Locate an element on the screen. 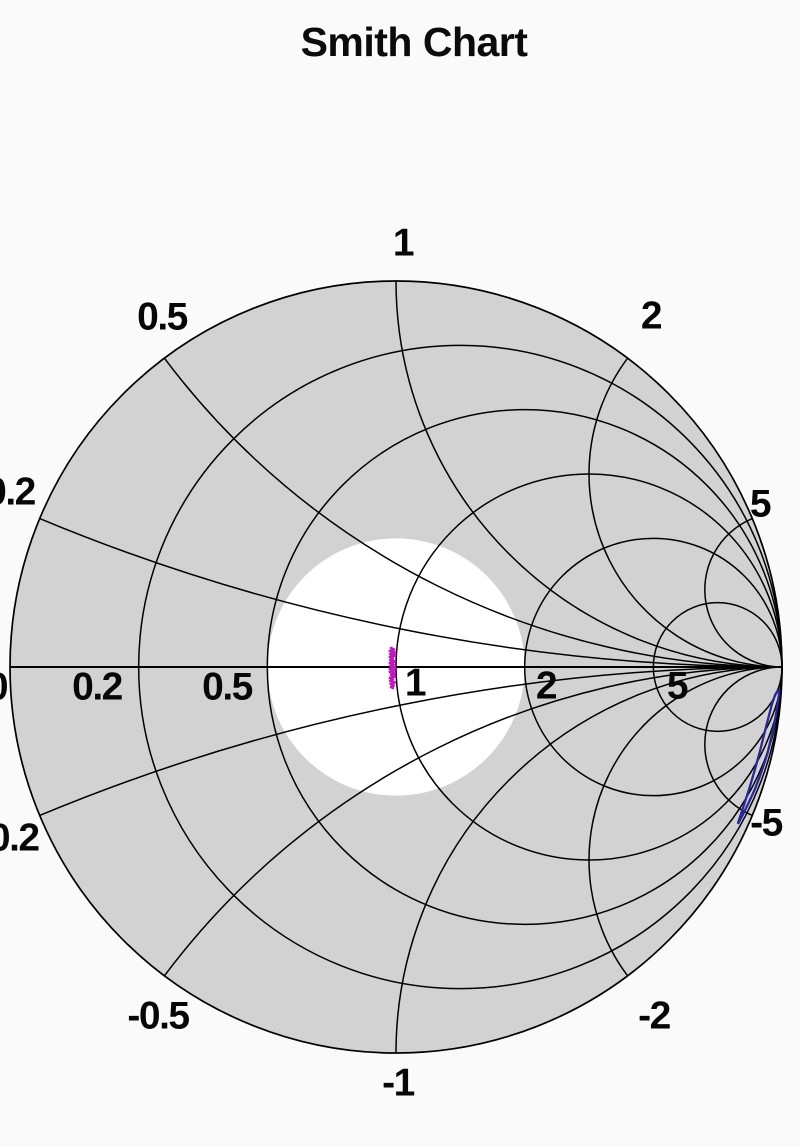  traces-layer is located at coordinates (584, 735).